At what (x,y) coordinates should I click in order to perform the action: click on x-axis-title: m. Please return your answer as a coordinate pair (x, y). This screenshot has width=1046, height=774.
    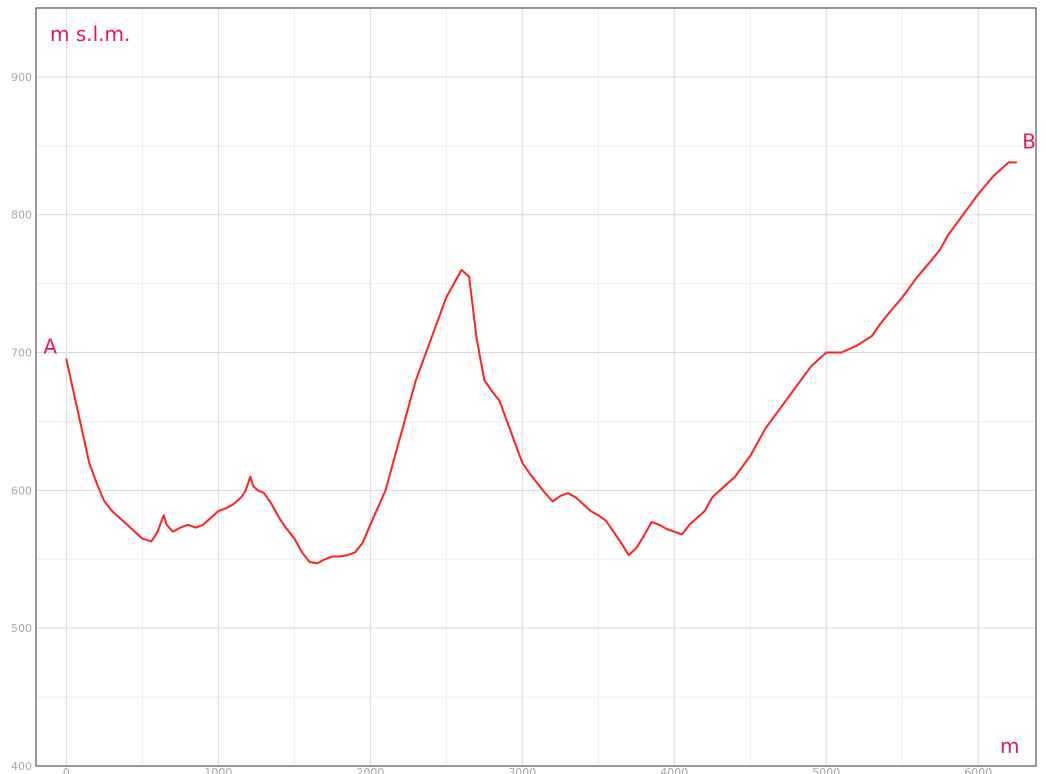
    Looking at the image, I should click on (1009, 746).